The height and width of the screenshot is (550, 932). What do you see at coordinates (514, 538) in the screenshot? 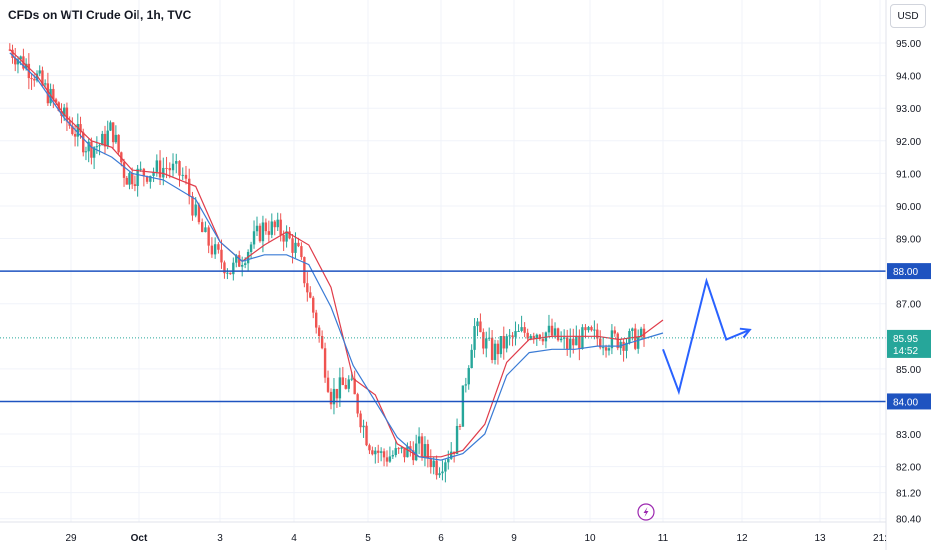
I see `x-tick-label: 9` at bounding box center [514, 538].